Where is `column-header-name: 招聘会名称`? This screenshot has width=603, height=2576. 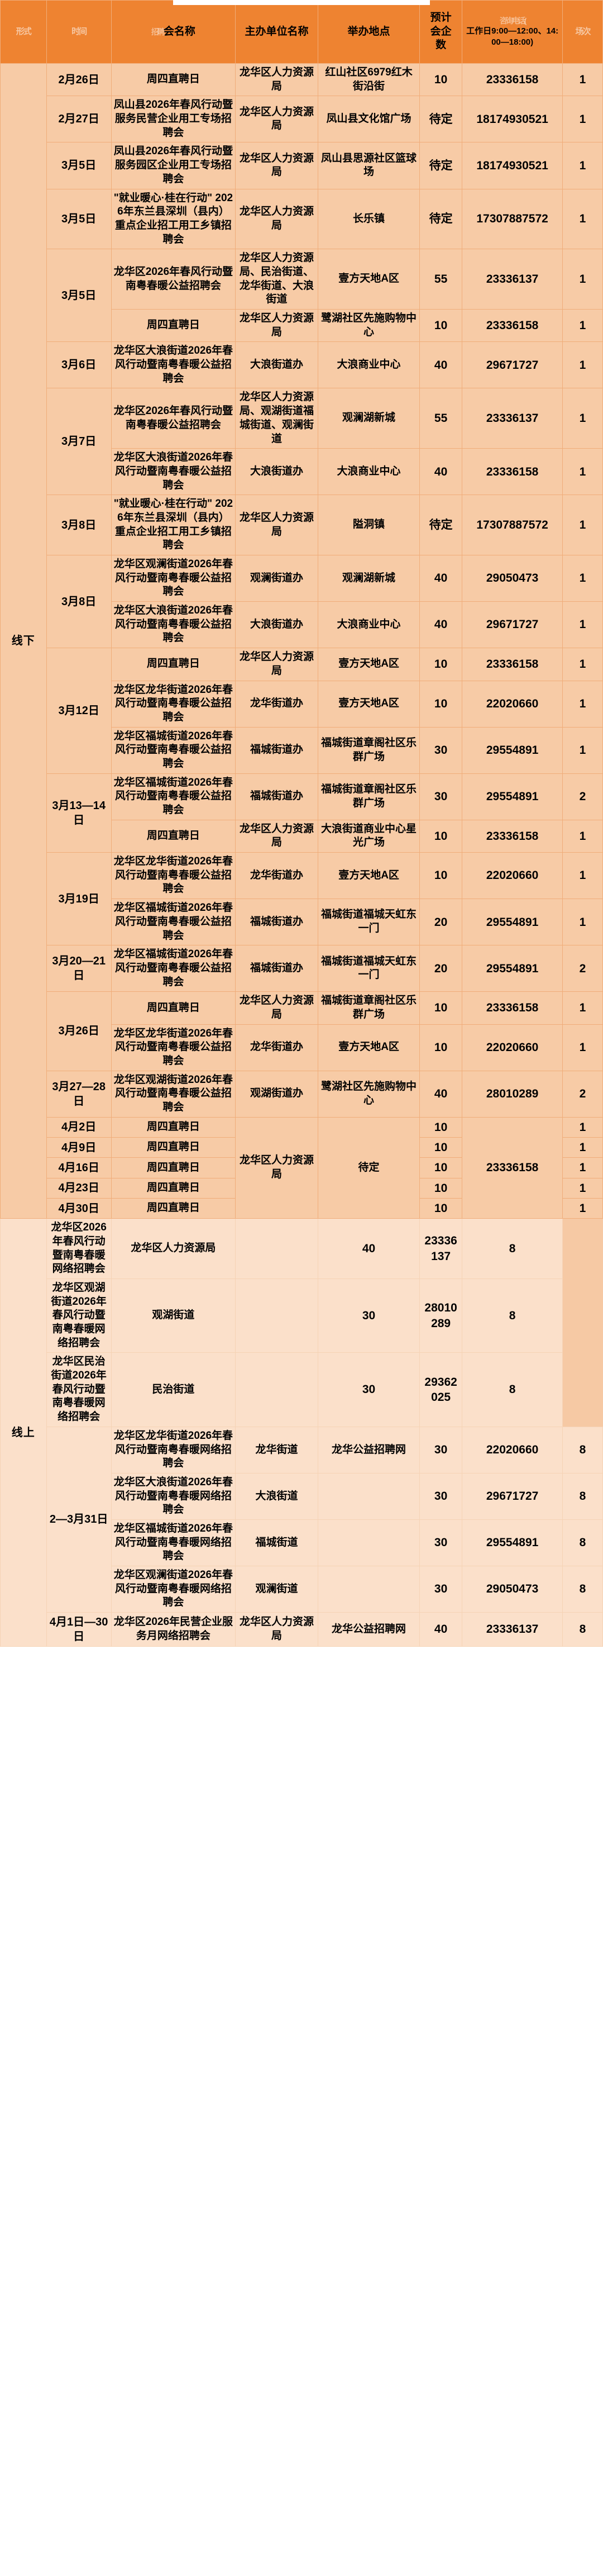
column-header-name: 招聘会名称 is located at coordinates (174, 32).